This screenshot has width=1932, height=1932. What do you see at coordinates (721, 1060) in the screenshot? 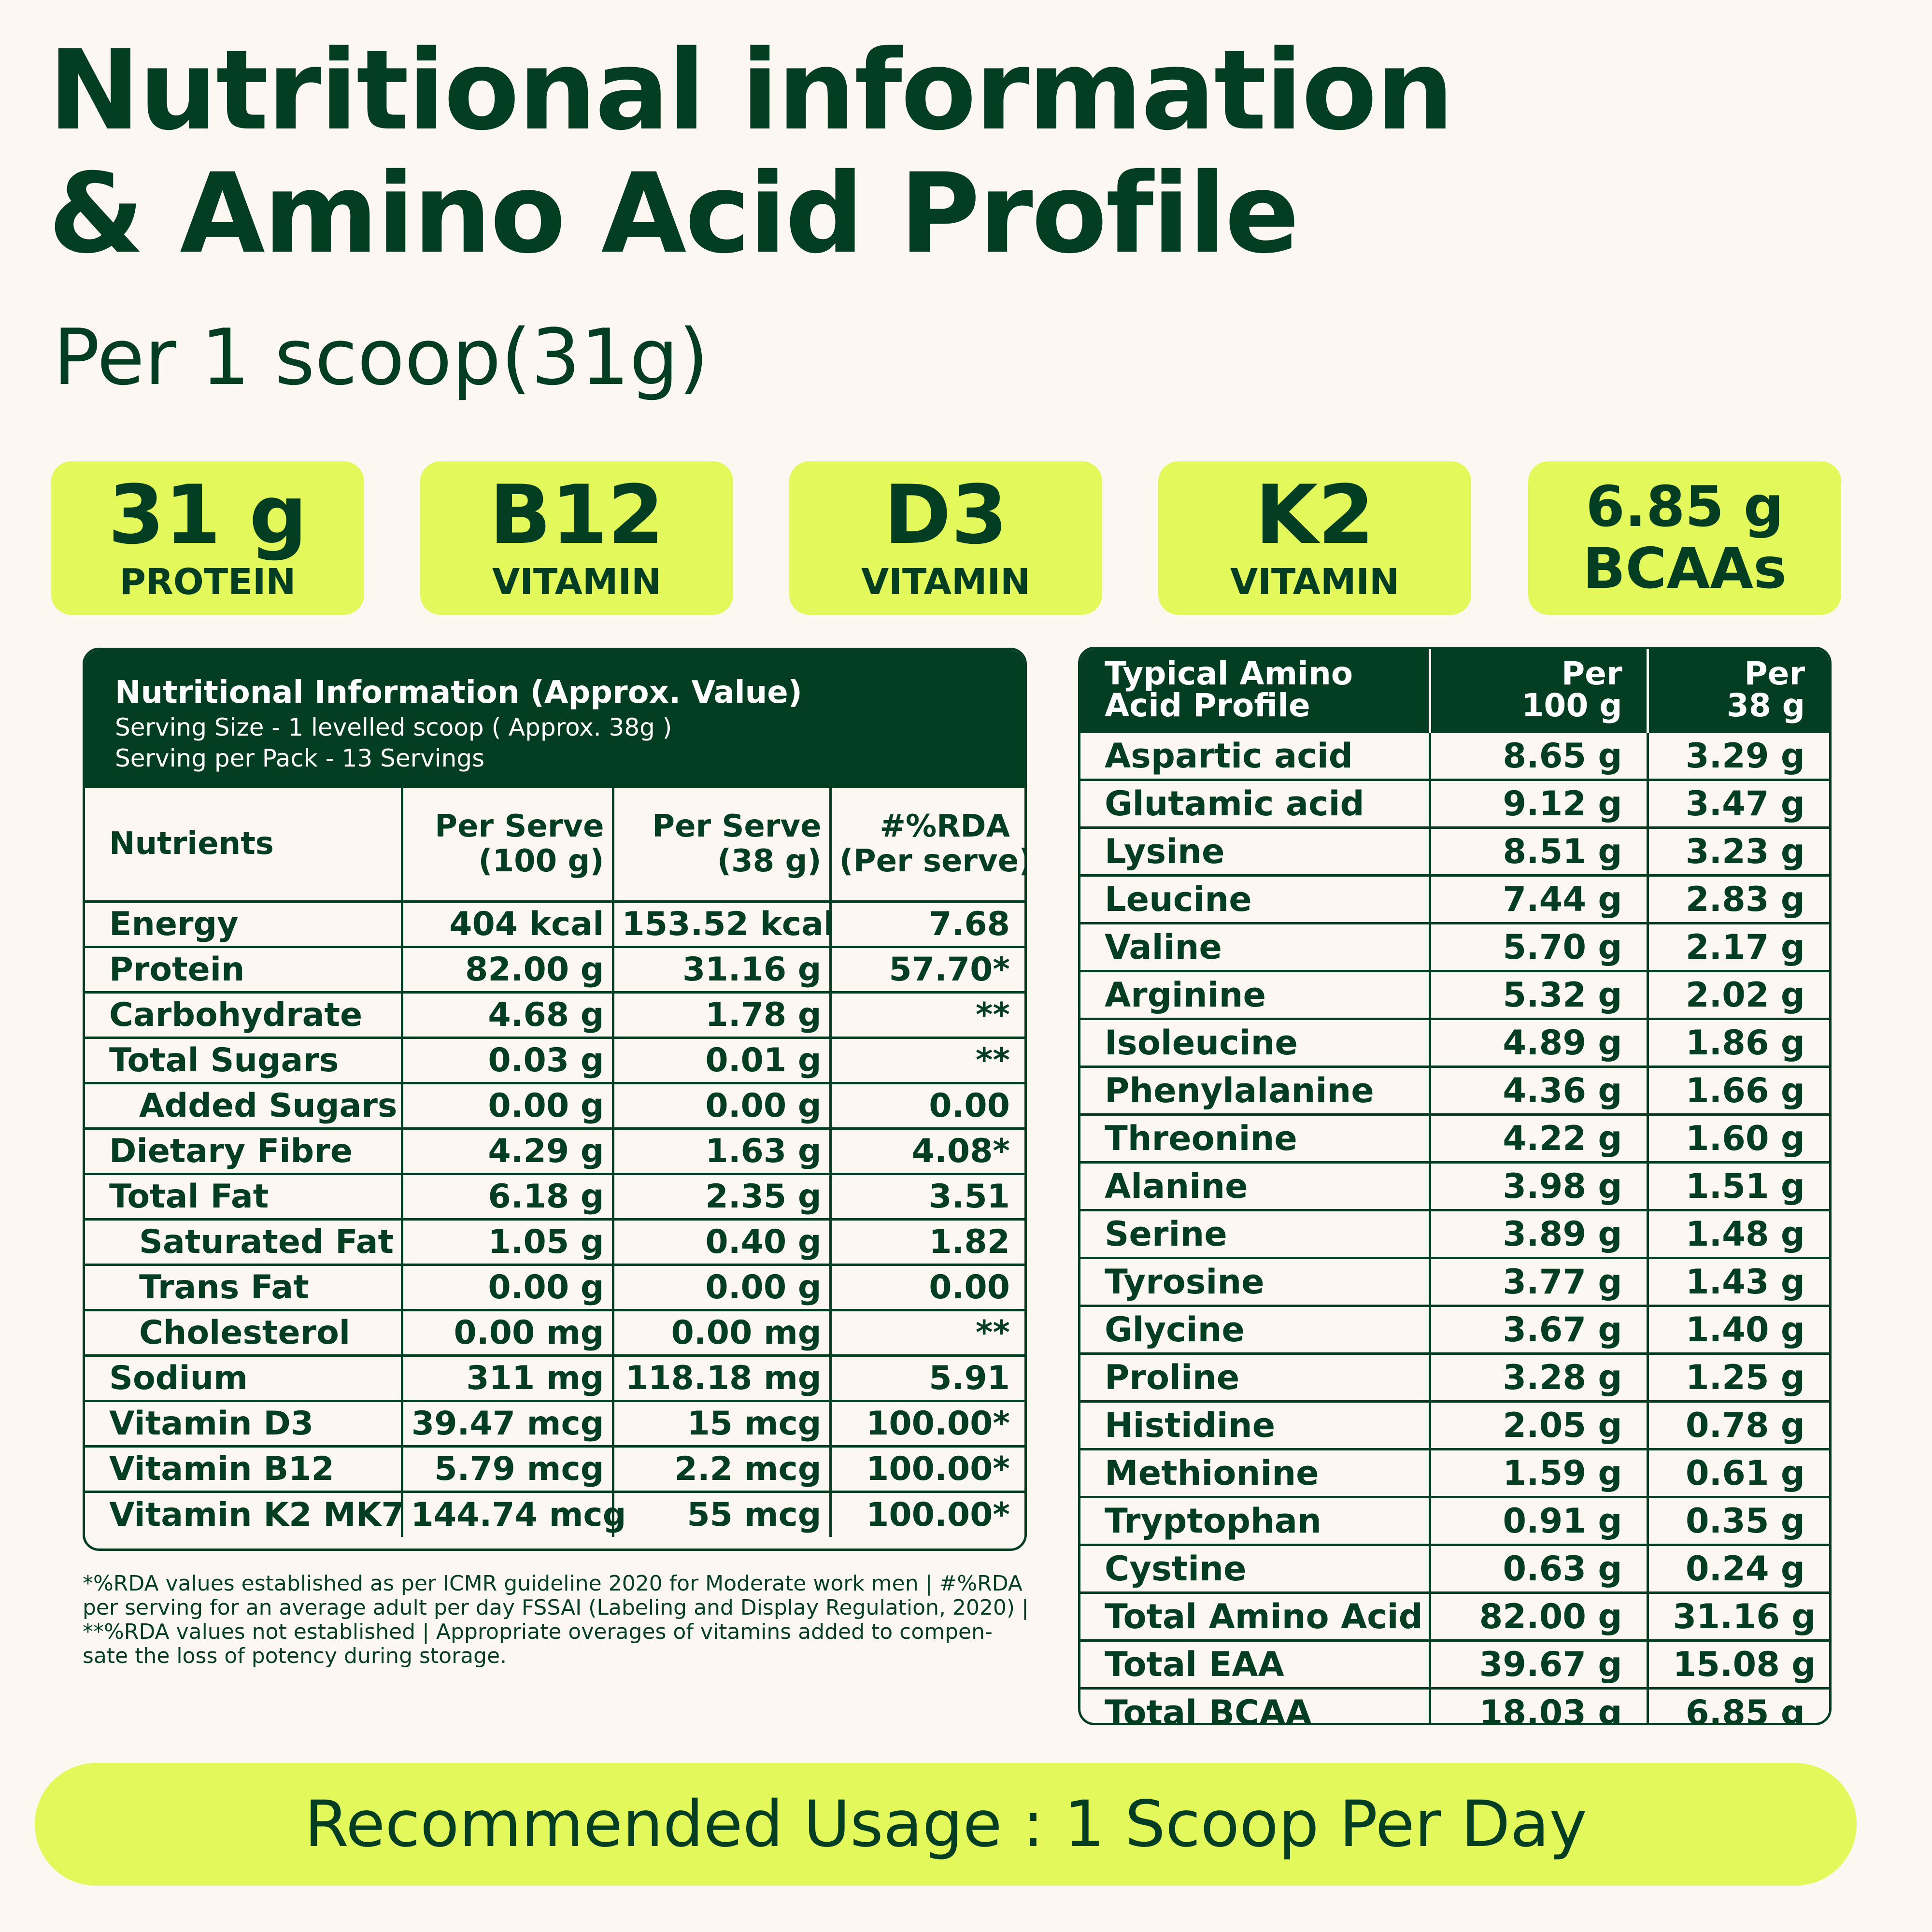
I see `value-38g: 0.01 g` at bounding box center [721, 1060].